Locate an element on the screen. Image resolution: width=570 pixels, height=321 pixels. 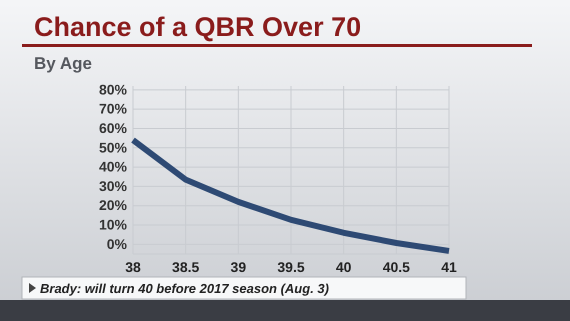
chart-subtitle: By Age is located at coordinates (63, 63).